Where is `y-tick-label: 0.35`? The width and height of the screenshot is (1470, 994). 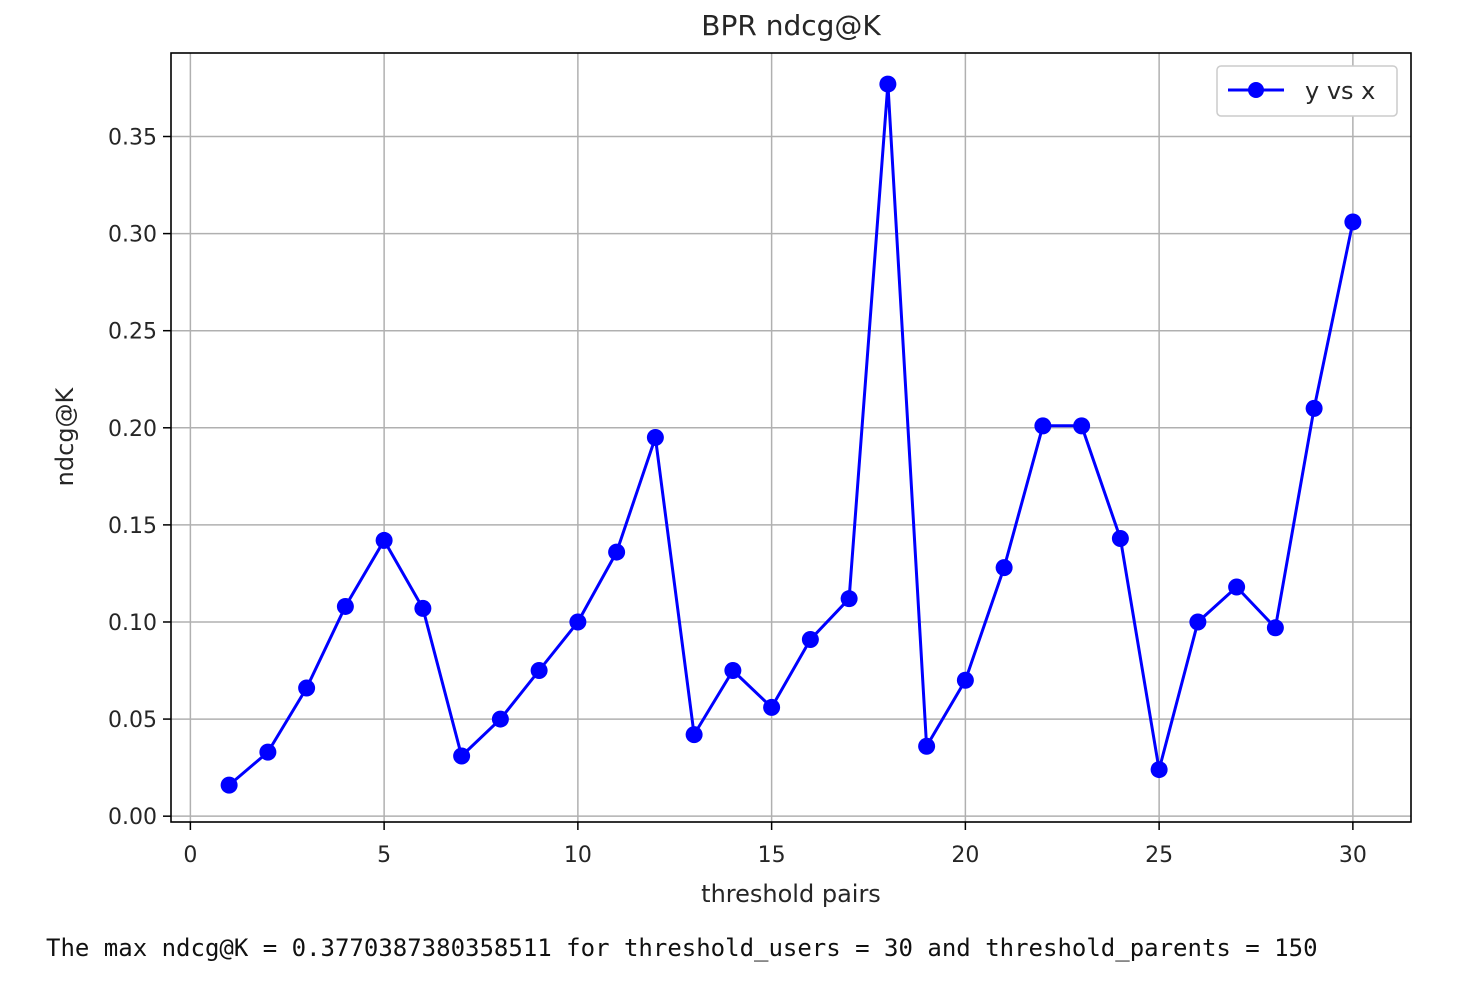 y-tick-label: 0.35 is located at coordinates (132, 138).